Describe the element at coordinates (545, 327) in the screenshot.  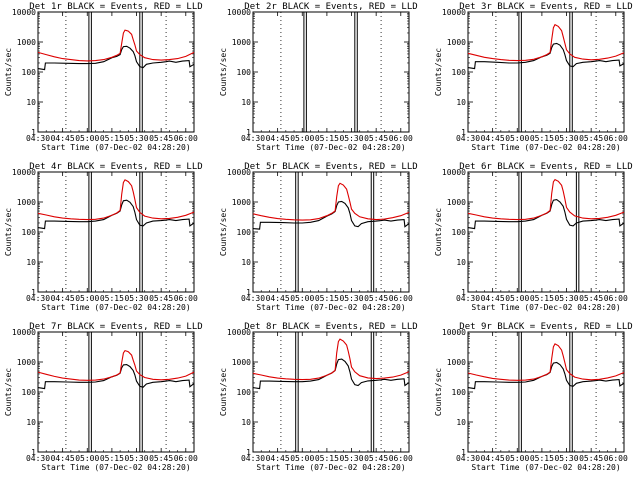
I see `panel-title: Det 9r BLACK = Events, RED = LLD` at that location.